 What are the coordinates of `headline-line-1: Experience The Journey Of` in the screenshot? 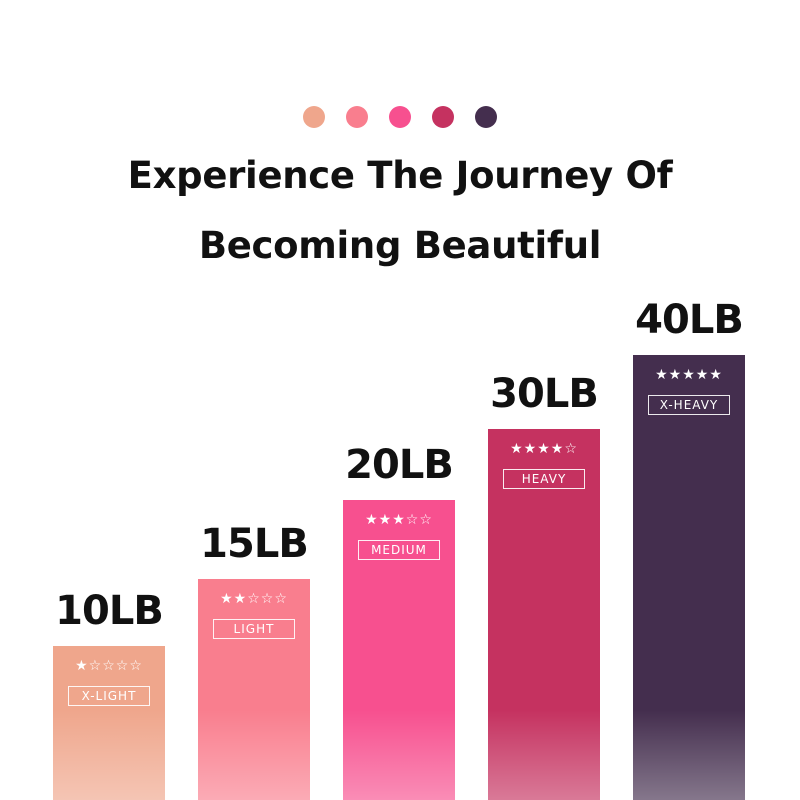 It's located at (400, 175).